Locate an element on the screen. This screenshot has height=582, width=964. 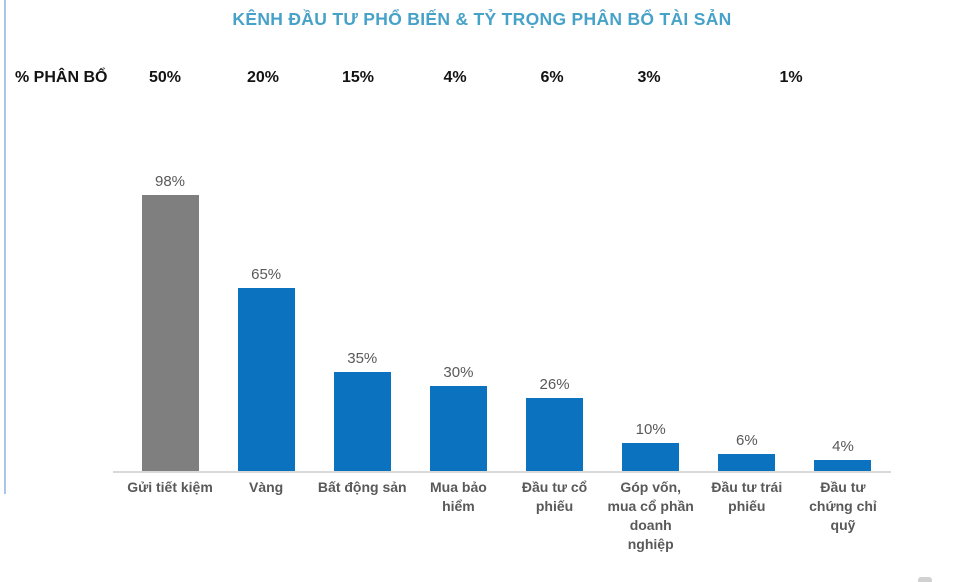
allocation-value: 1% is located at coordinates (791, 77).